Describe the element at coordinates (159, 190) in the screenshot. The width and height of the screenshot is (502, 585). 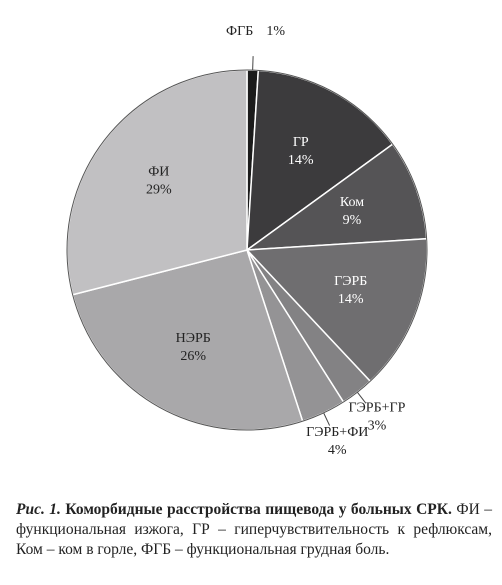
I see `value-label: 29%` at that location.